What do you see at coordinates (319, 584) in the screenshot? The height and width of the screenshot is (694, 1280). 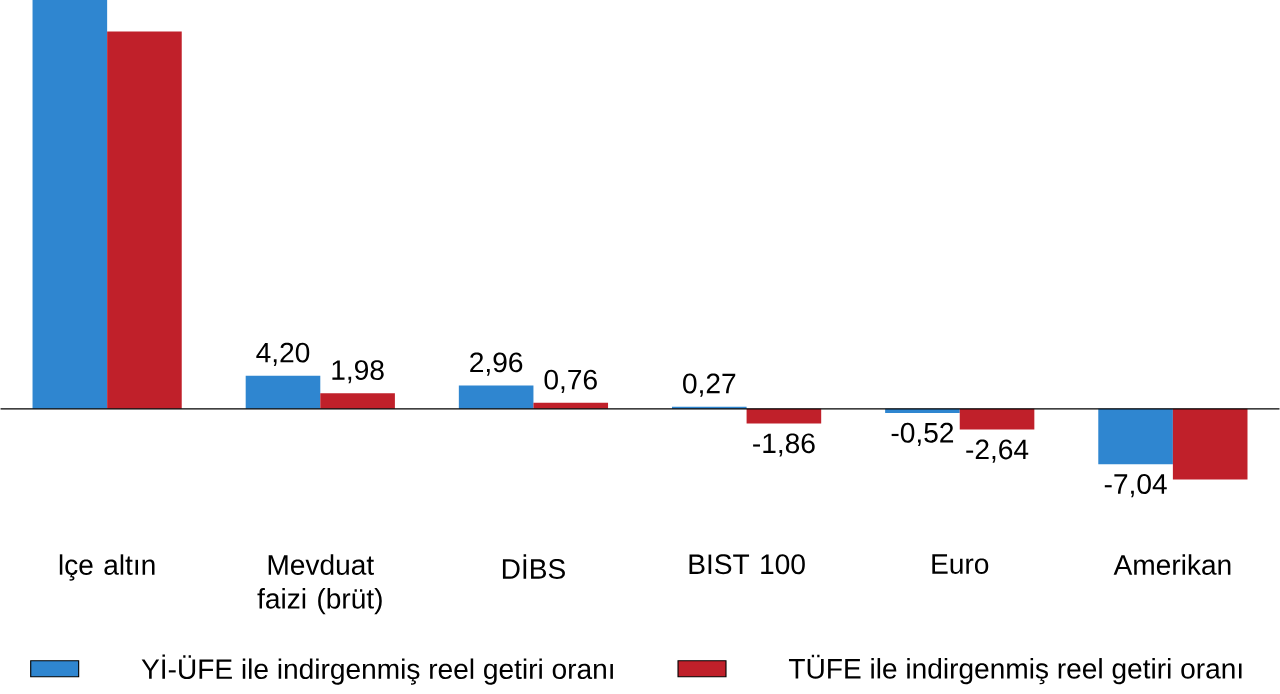 I see `x-tick-label: Mevduat faizi (brüt)` at bounding box center [319, 584].